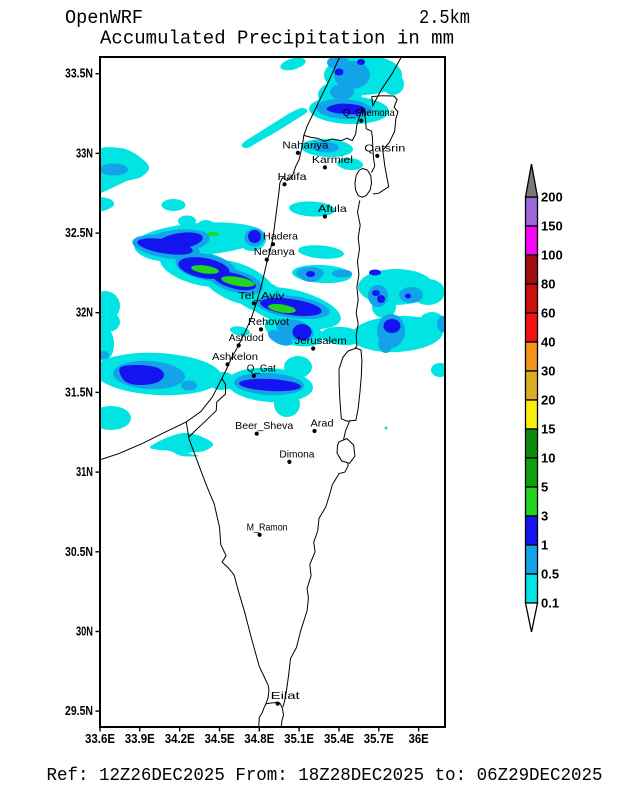 This screenshot has width=618, height=800. I want to click on svg-text: 35.1E, so click(299, 738).